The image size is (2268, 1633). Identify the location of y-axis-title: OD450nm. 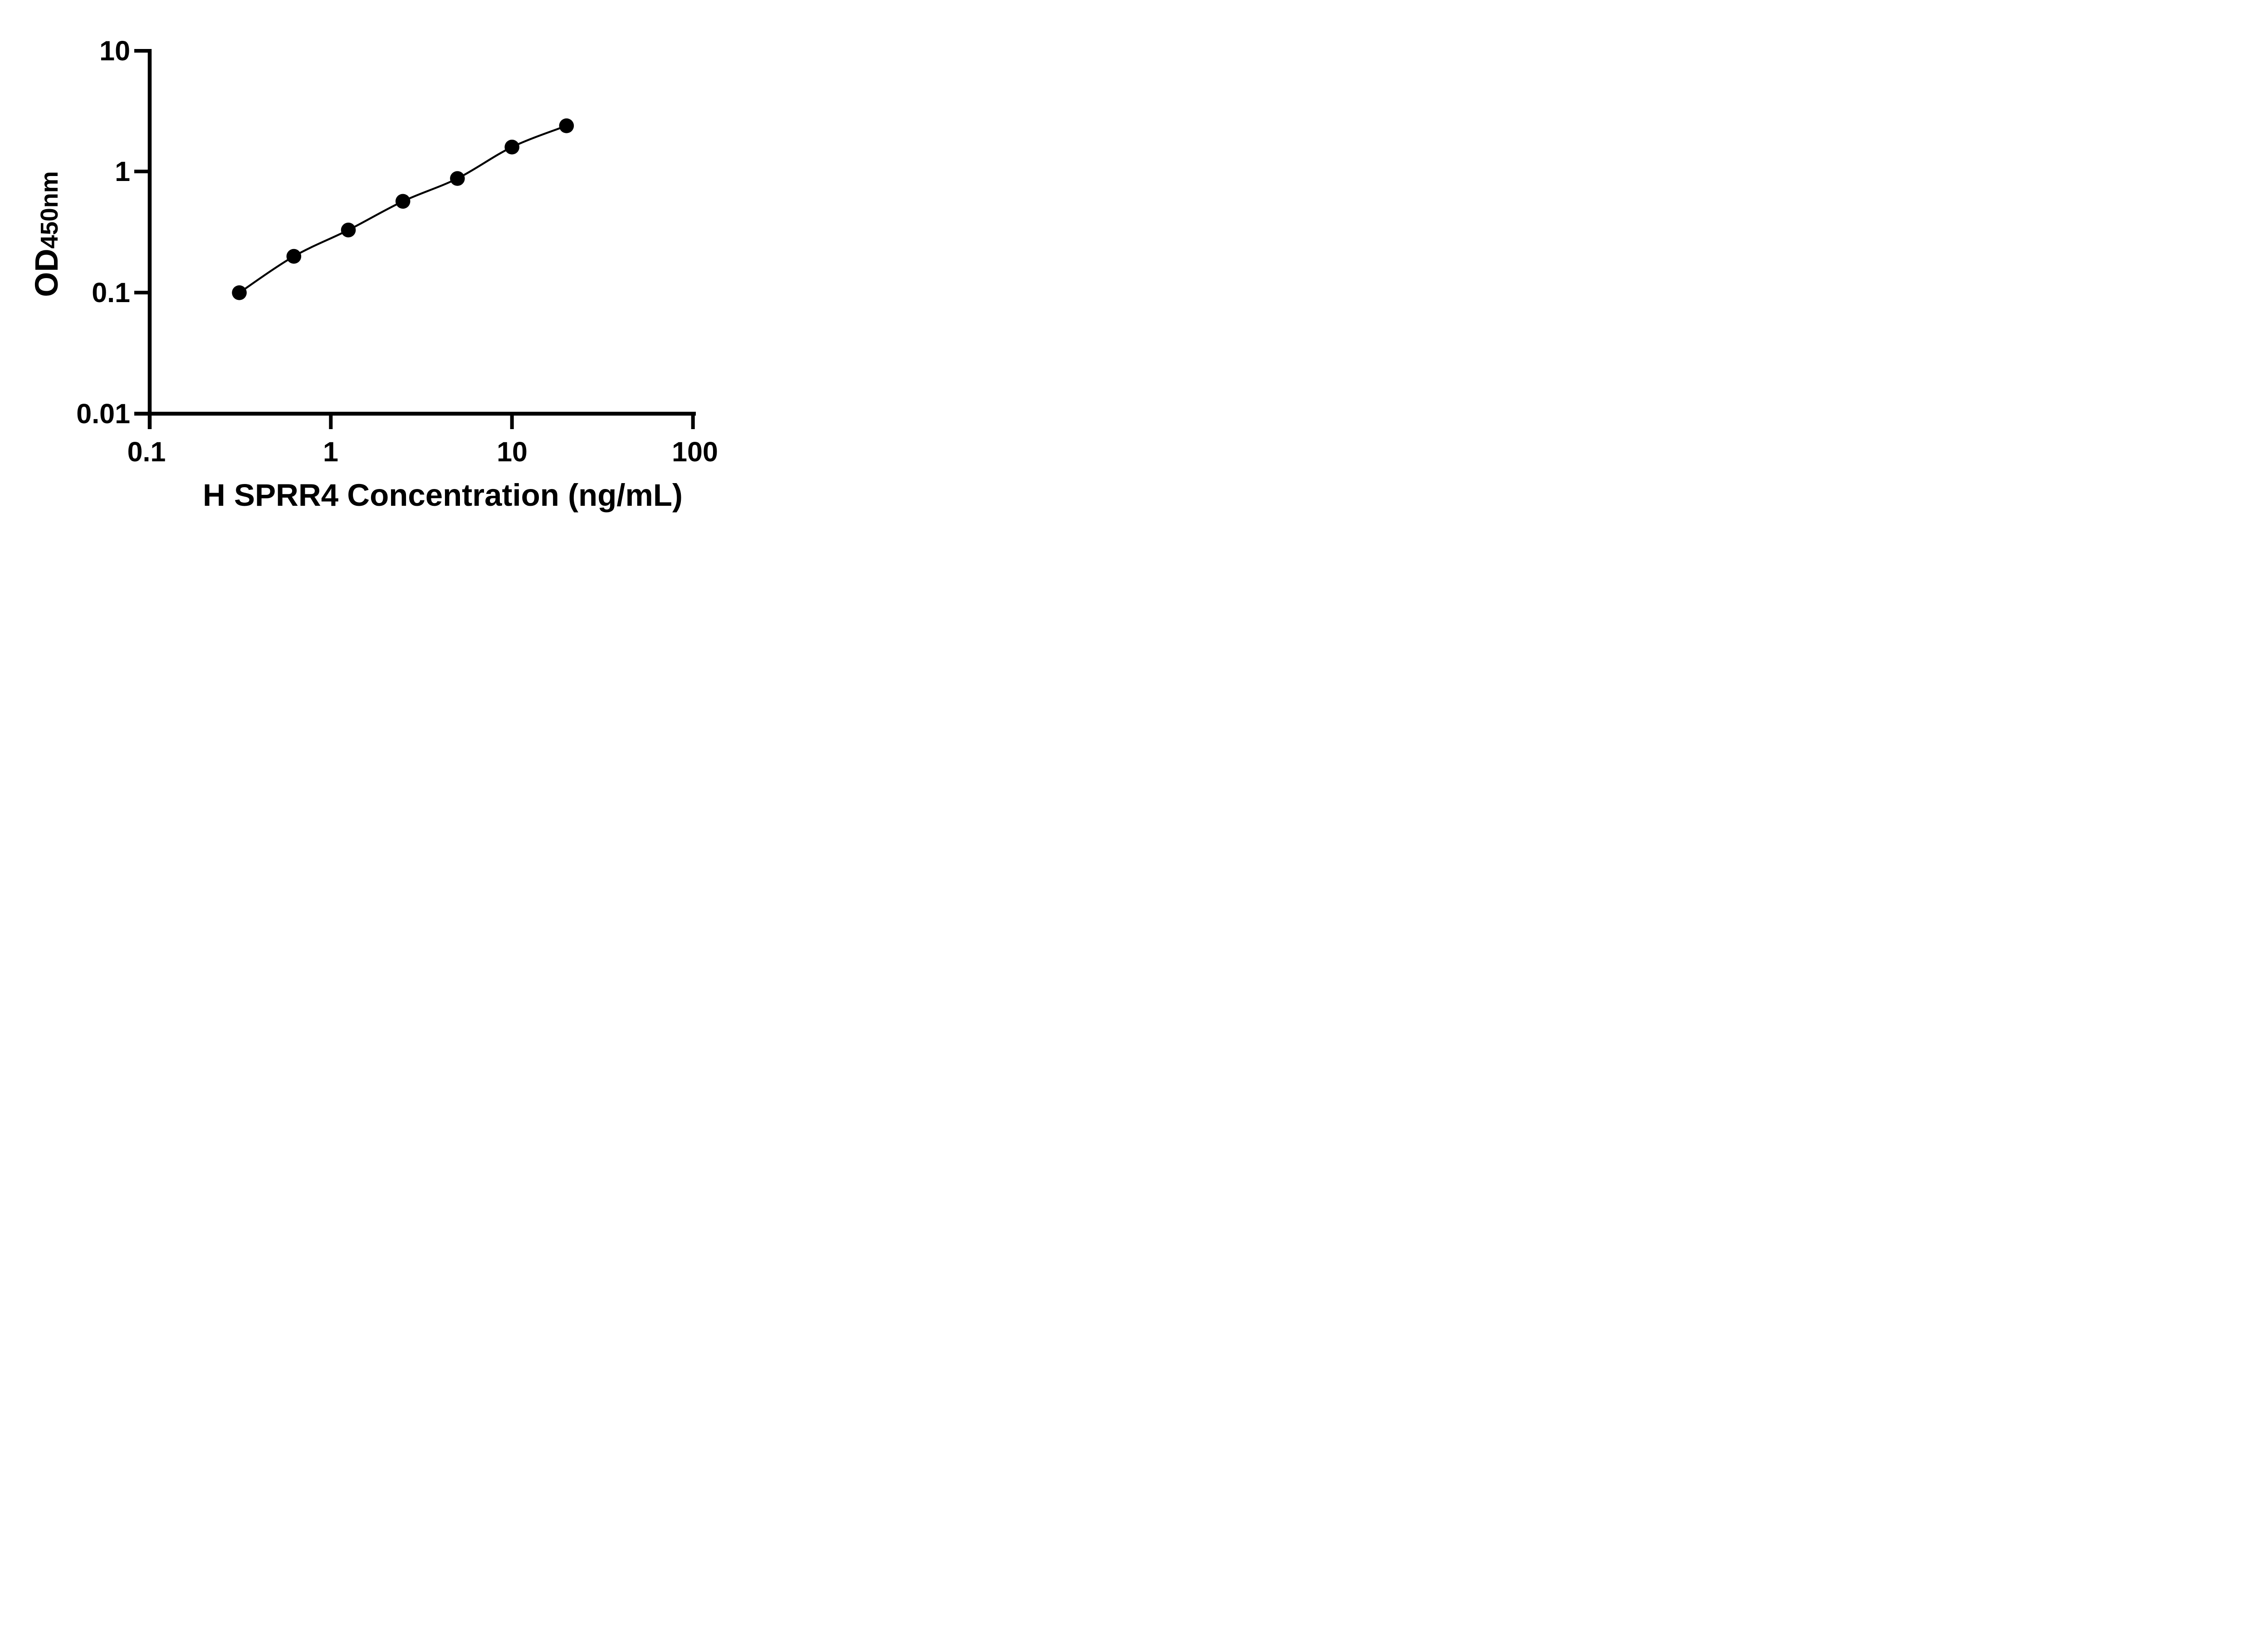
(47, 234).